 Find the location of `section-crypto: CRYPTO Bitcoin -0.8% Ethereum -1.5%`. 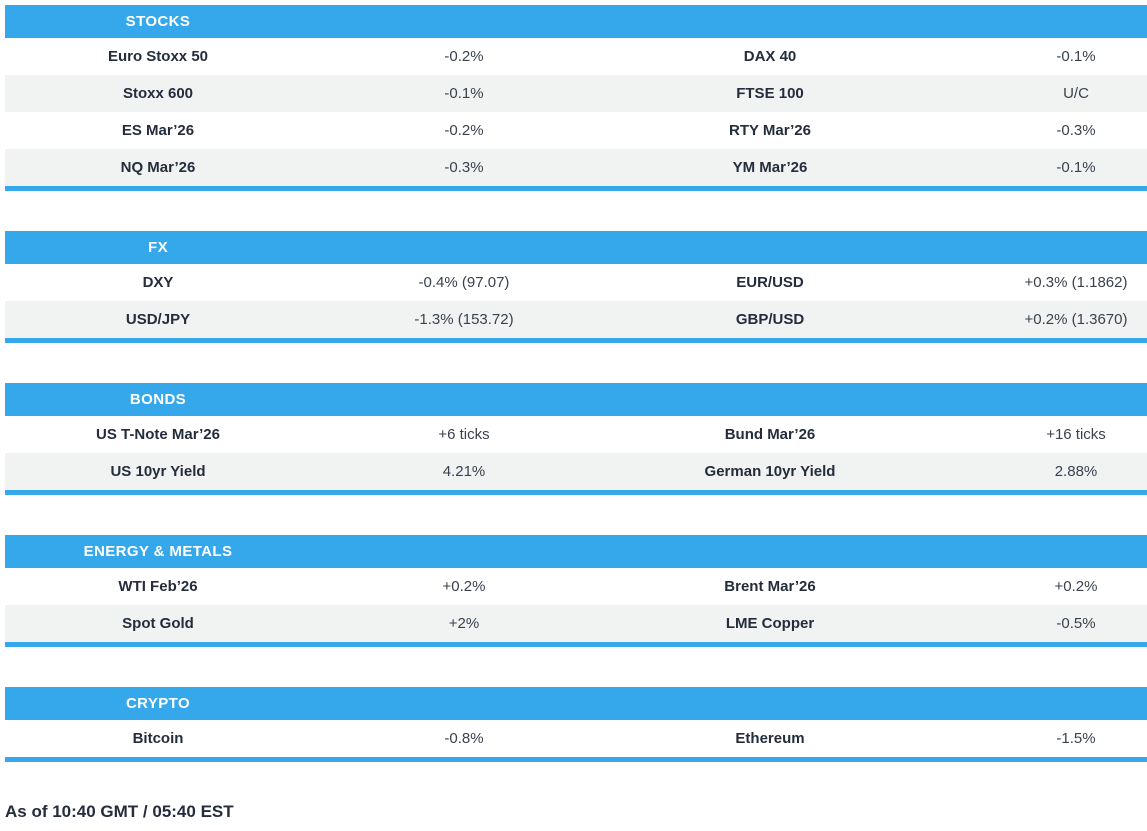

section-crypto: CRYPTO Bitcoin -0.8% Ethereum -1.5% is located at coordinates (576, 724).